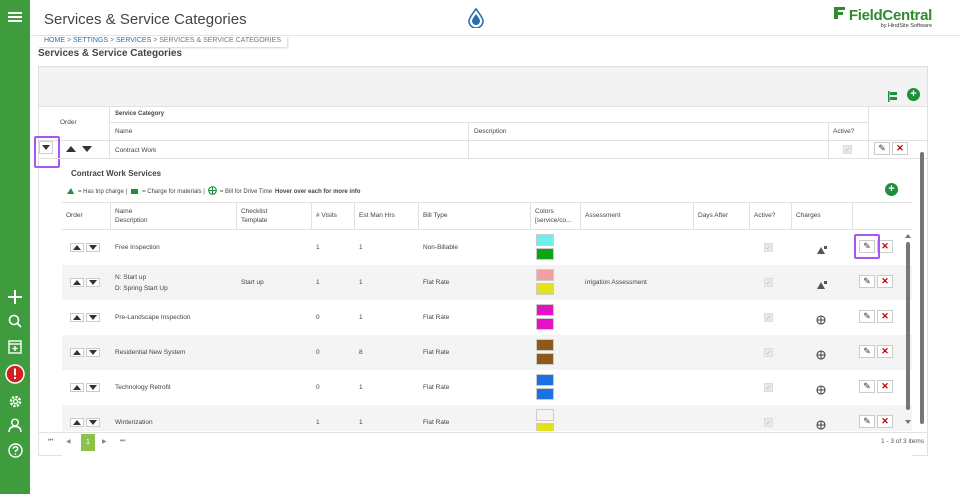 The height and width of the screenshot is (494, 960). I want to click on col-template: Template, so click(254, 220).